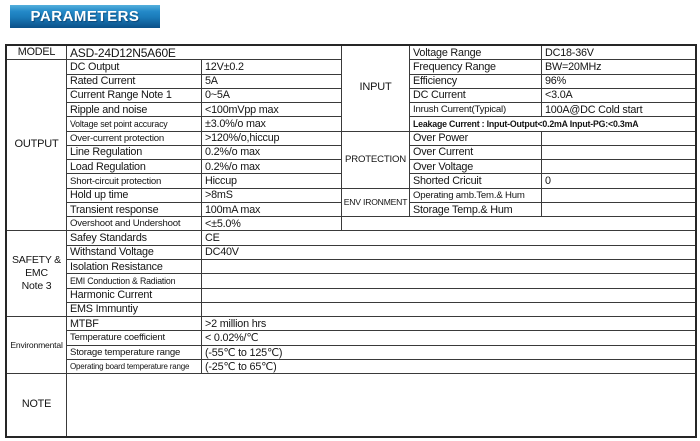 This screenshot has height=441, width=700. Describe the element at coordinates (134, 224) in the screenshot. I see `param-name-cell: Overshoot and Undershoot` at that location.